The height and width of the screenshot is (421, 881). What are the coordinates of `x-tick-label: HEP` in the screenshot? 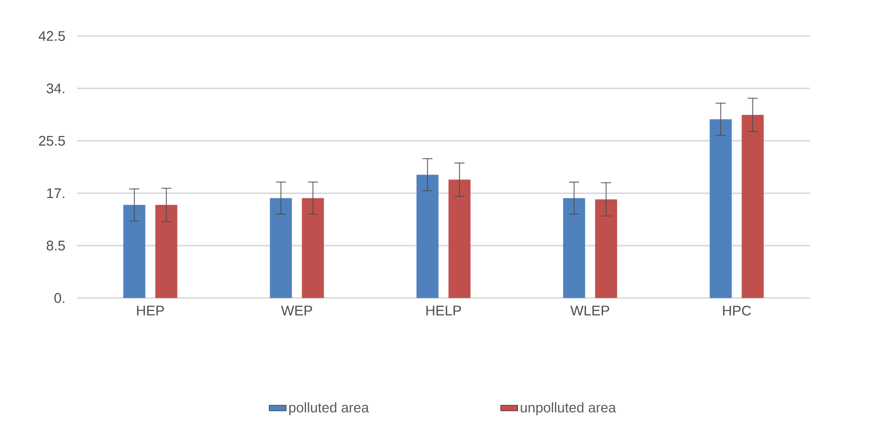 It's located at (150, 311).